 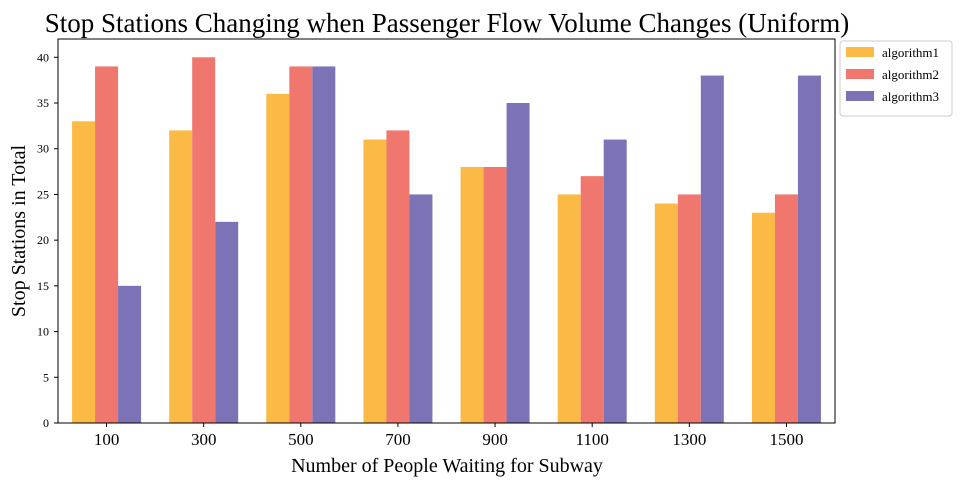 What do you see at coordinates (43, 194) in the screenshot?
I see `y-tick-label: 25` at bounding box center [43, 194].